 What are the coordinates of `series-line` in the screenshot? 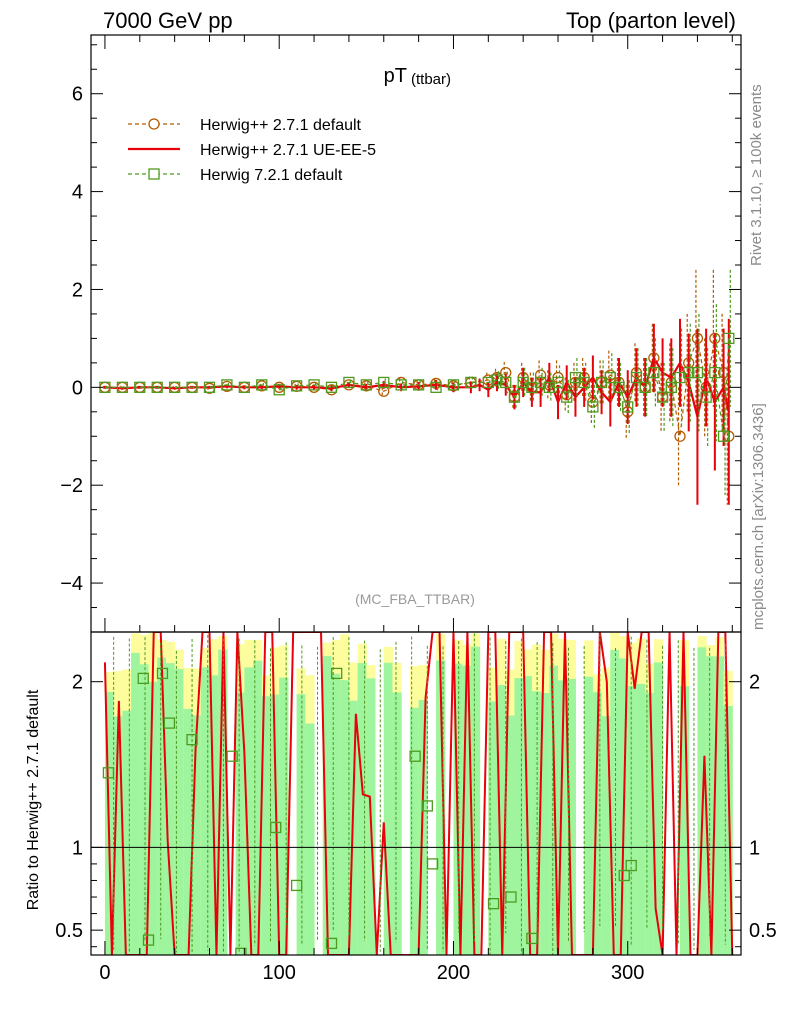 It's located at (417, 387).